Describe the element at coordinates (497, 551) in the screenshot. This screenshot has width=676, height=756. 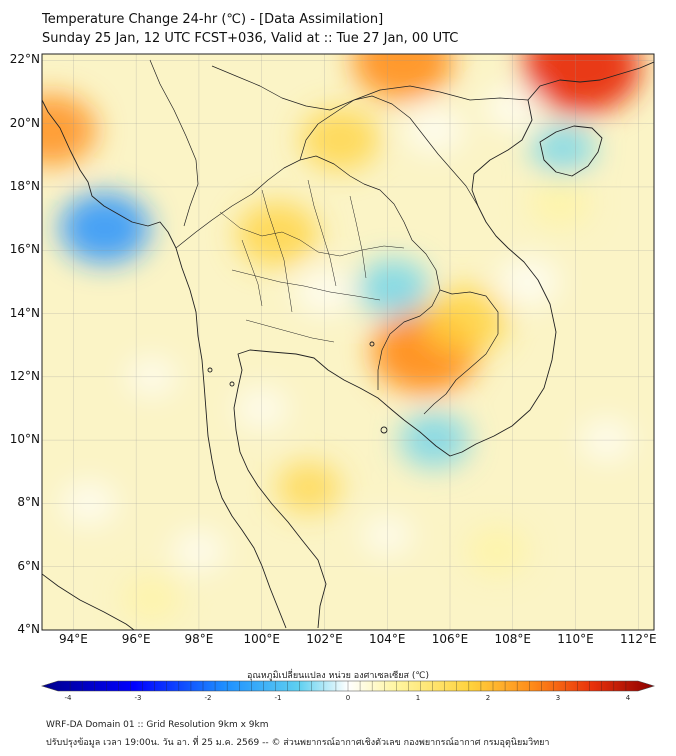
I see `anomaly-warm-borneo-sea` at that location.